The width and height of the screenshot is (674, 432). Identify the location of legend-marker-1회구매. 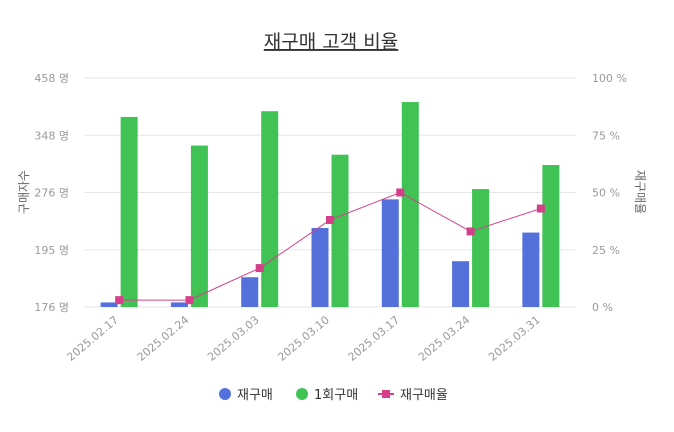
(302, 394).